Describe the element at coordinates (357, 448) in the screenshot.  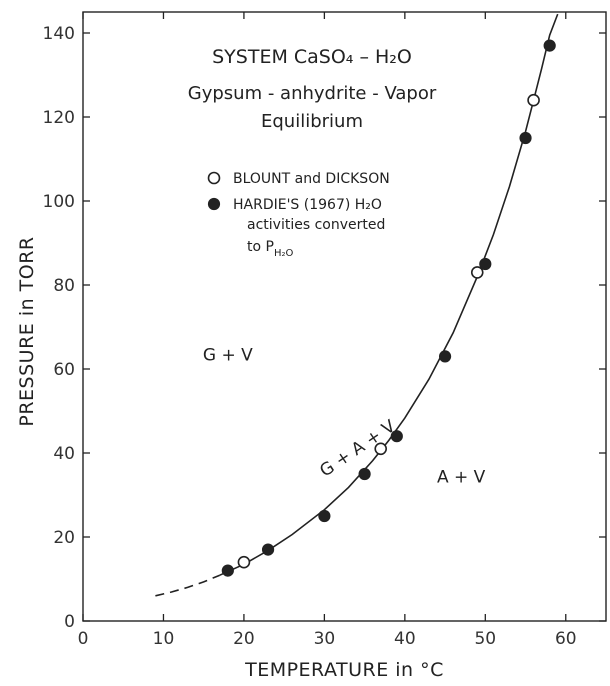
I see `region-label-gypsum-anhydrite-vapor: G + A + V` at that location.